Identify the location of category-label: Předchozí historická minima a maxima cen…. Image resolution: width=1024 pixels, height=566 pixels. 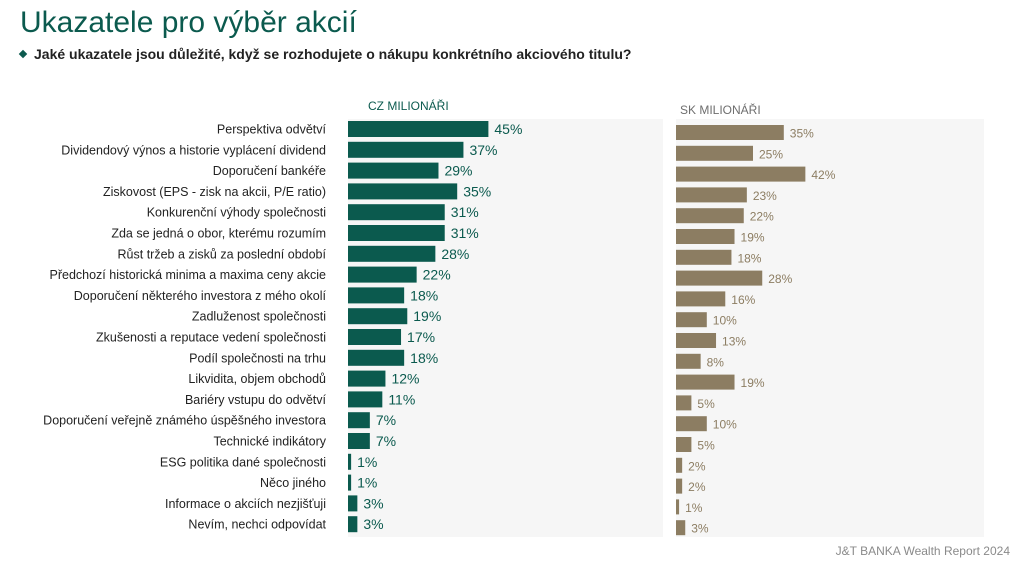
(188, 275).